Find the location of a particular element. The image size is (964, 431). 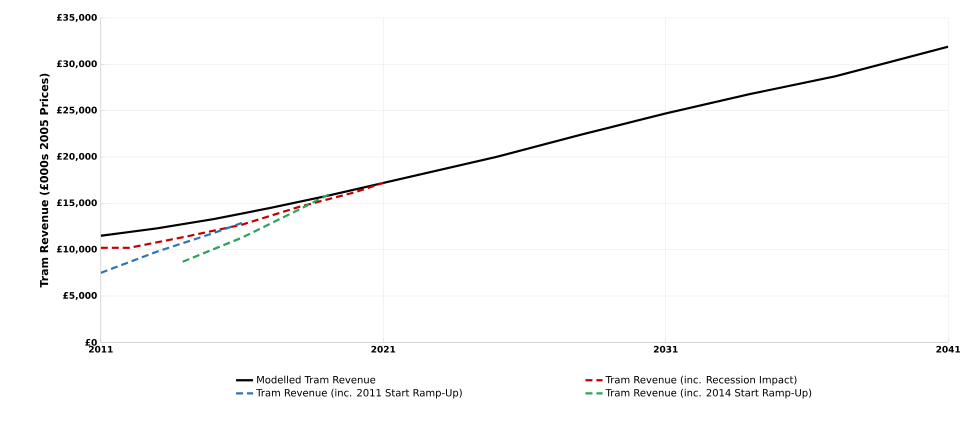

x-tick-label: 2011 is located at coordinates (101, 349).